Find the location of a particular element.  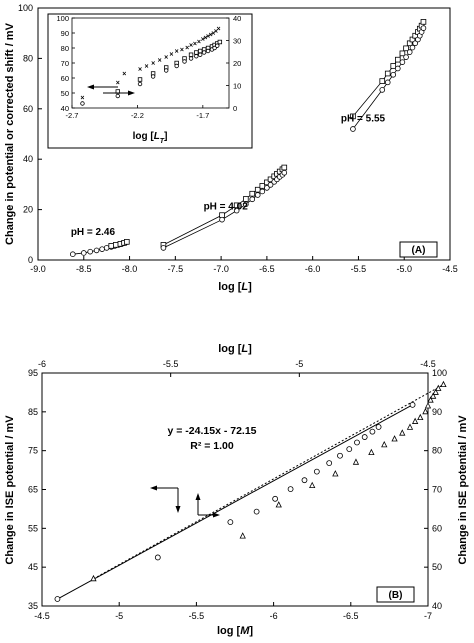

panel-a-x-ticks: -9.0 -8.5 -8.0 -7.5 -7.0 -6.5 -6.0 -5.5 -5.0 -4.5 is located at coordinates (244, 265).